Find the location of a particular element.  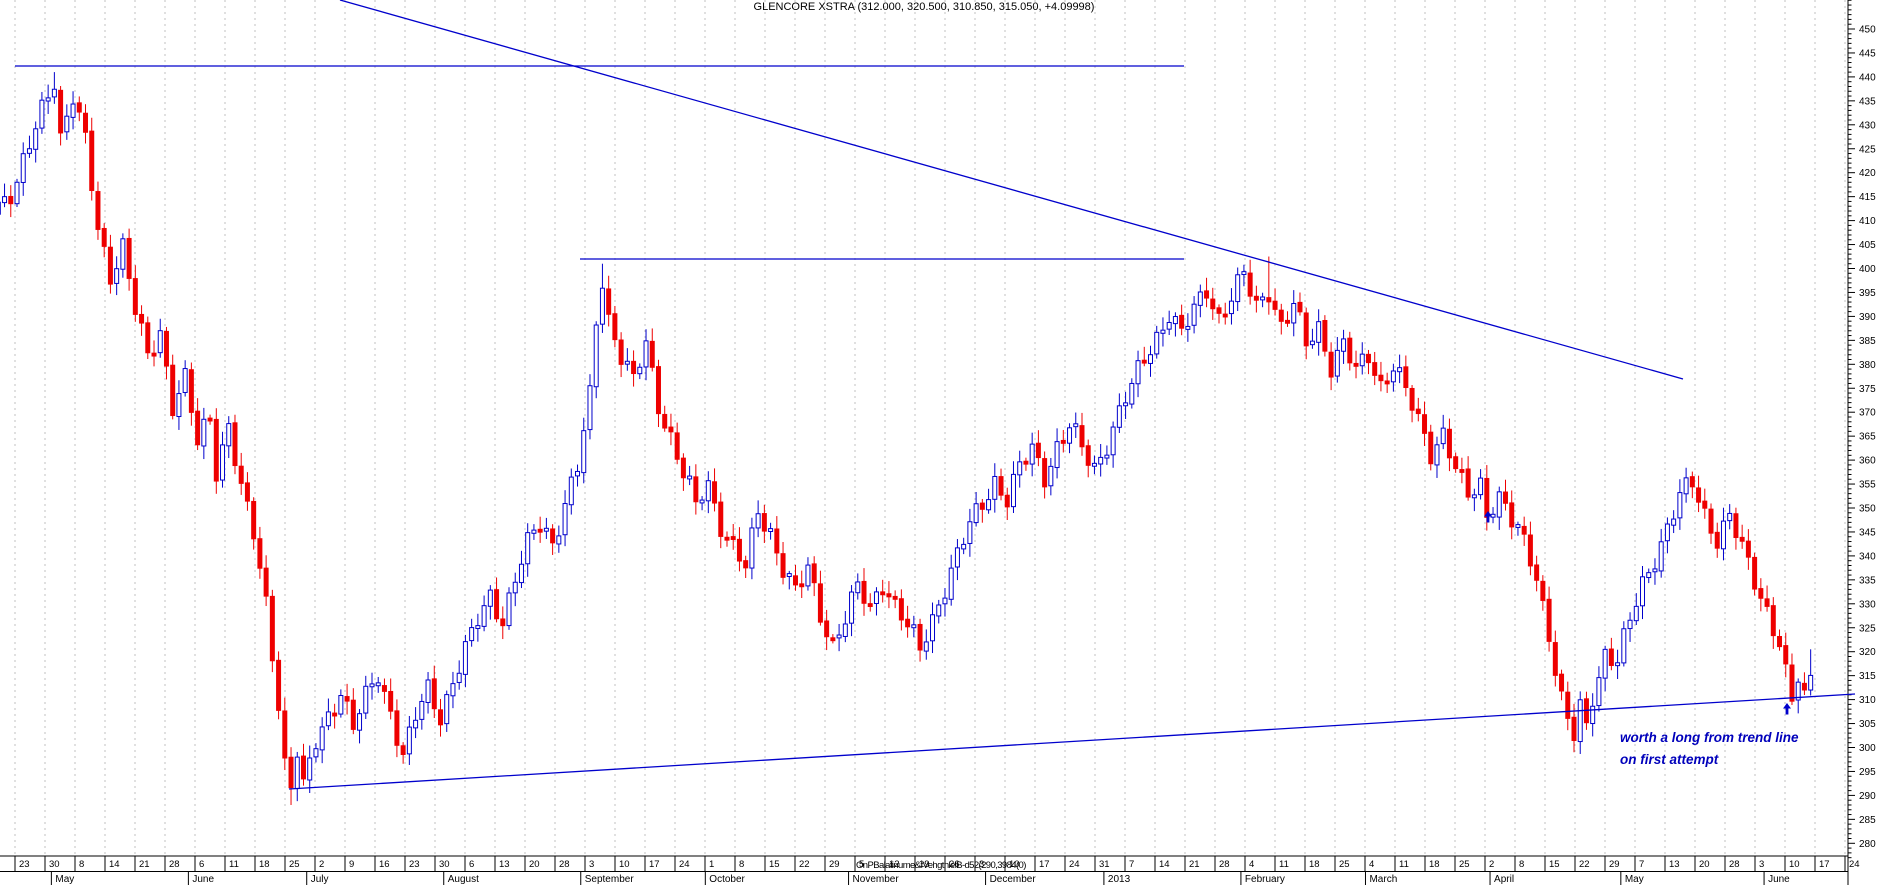

y-axis-tick-label: 325 is located at coordinates (1867, 628).